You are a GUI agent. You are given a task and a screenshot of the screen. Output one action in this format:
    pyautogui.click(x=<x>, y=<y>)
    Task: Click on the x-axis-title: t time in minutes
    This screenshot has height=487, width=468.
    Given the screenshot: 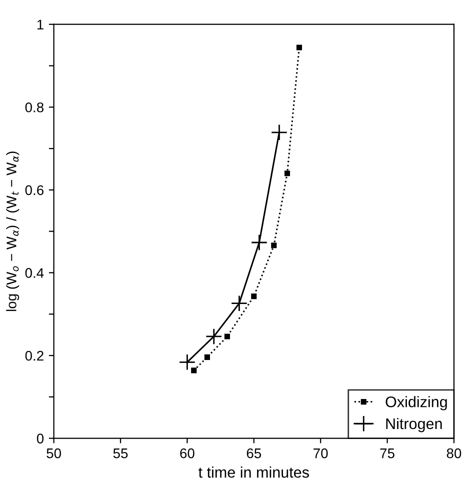 What is the action you would take?
    pyautogui.click(x=253, y=472)
    